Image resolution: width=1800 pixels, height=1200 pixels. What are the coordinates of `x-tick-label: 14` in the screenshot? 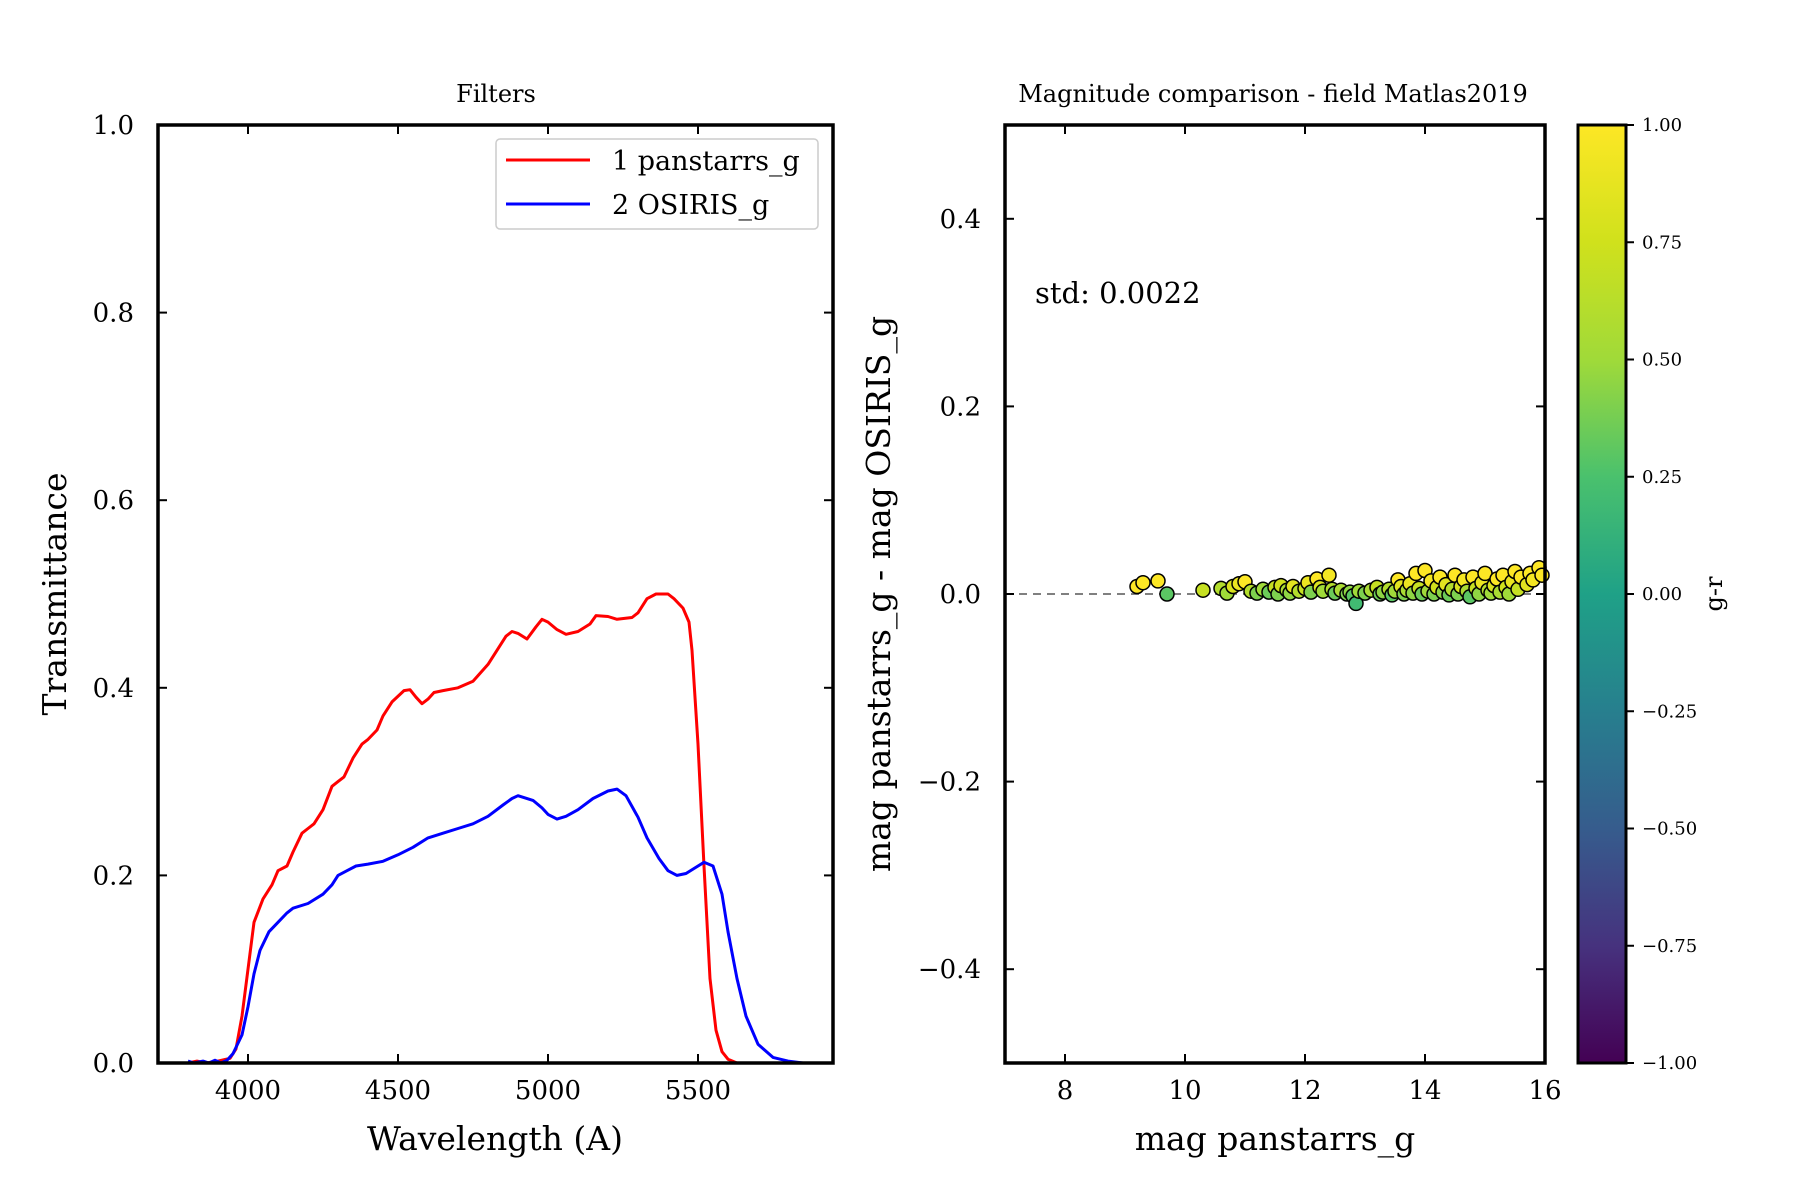 It's located at (1424, 1091).